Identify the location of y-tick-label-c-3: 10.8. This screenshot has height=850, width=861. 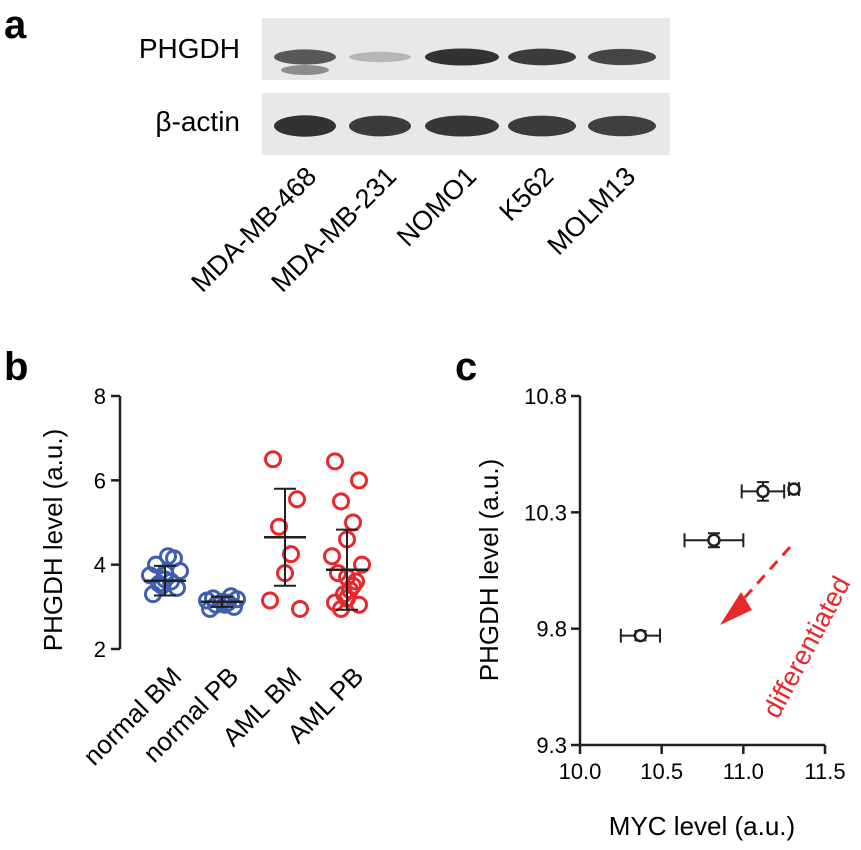
(545, 396).